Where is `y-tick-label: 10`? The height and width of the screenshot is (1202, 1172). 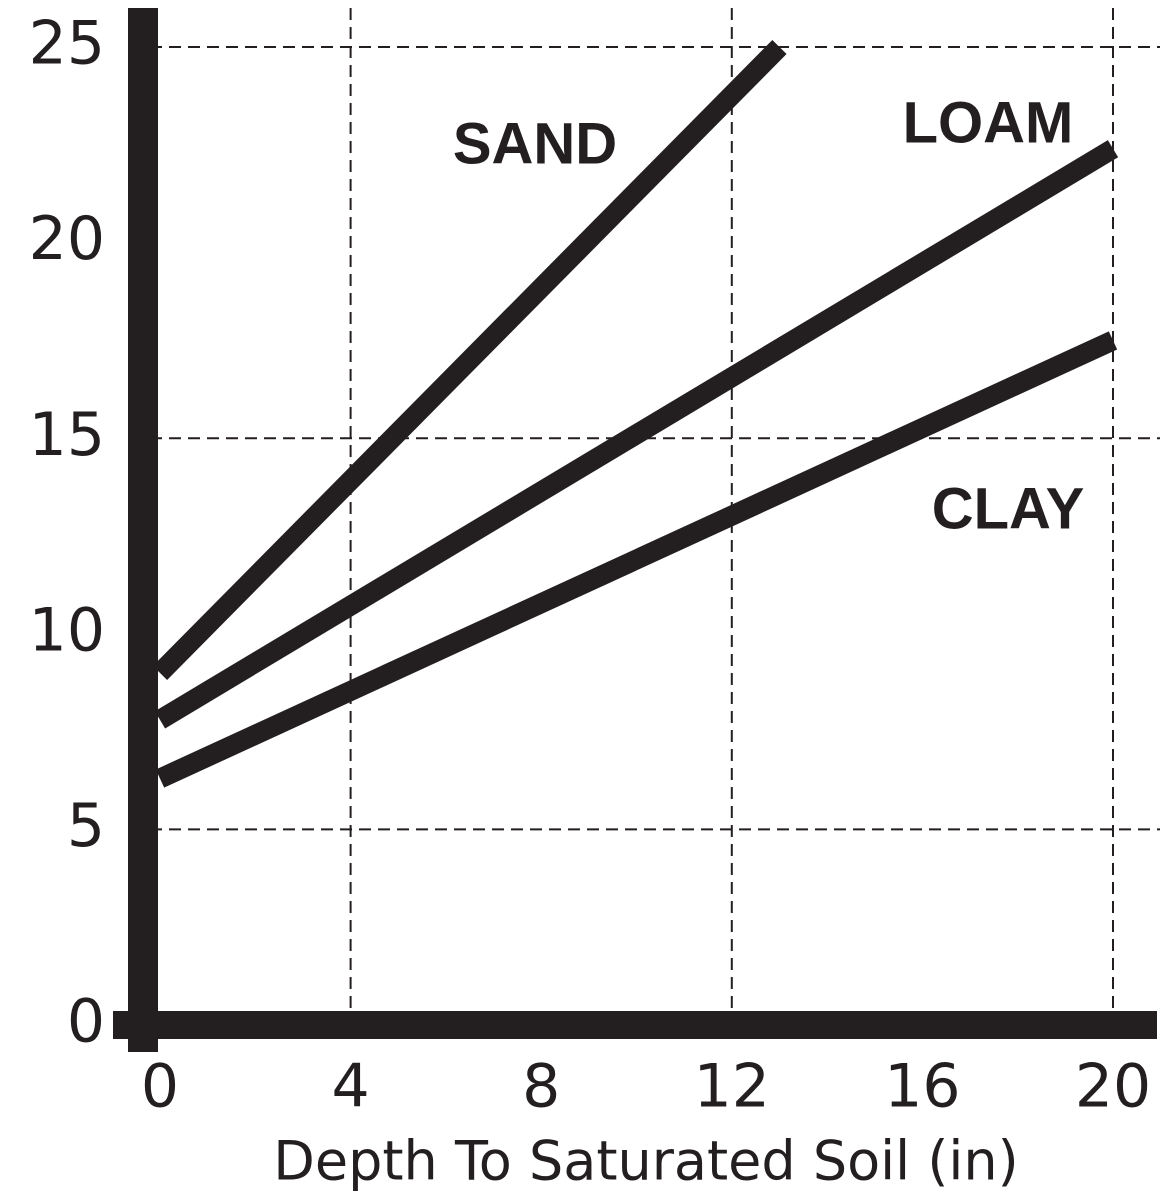 y-tick-label: 10 is located at coordinates (67, 630).